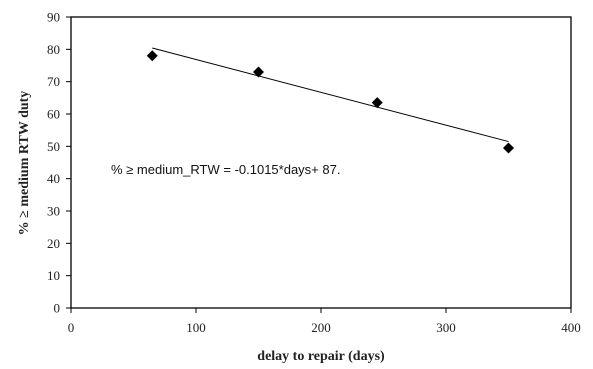 The width and height of the screenshot is (593, 369). What do you see at coordinates (321, 327) in the screenshot?
I see `x-tick-label: 200` at bounding box center [321, 327].